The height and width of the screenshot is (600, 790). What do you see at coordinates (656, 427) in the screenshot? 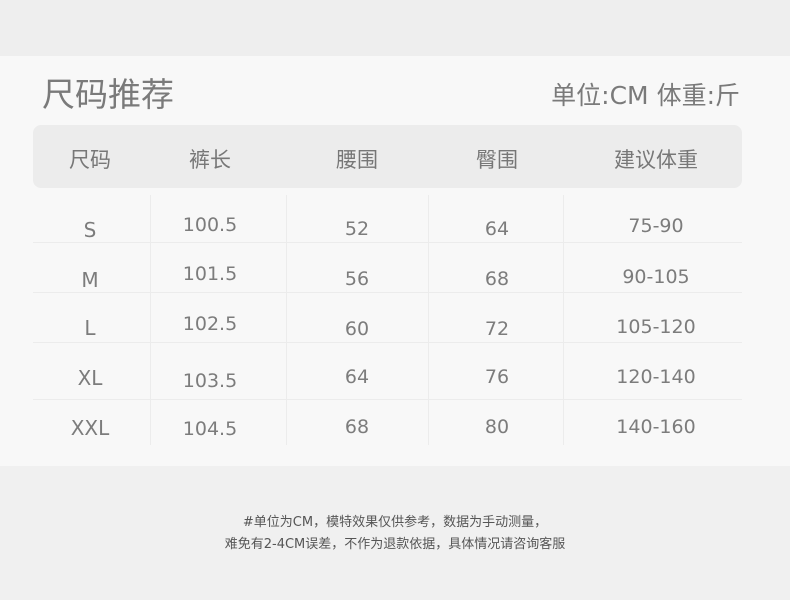
I see `cell-weight: 140-160` at bounding box center [656, 427].